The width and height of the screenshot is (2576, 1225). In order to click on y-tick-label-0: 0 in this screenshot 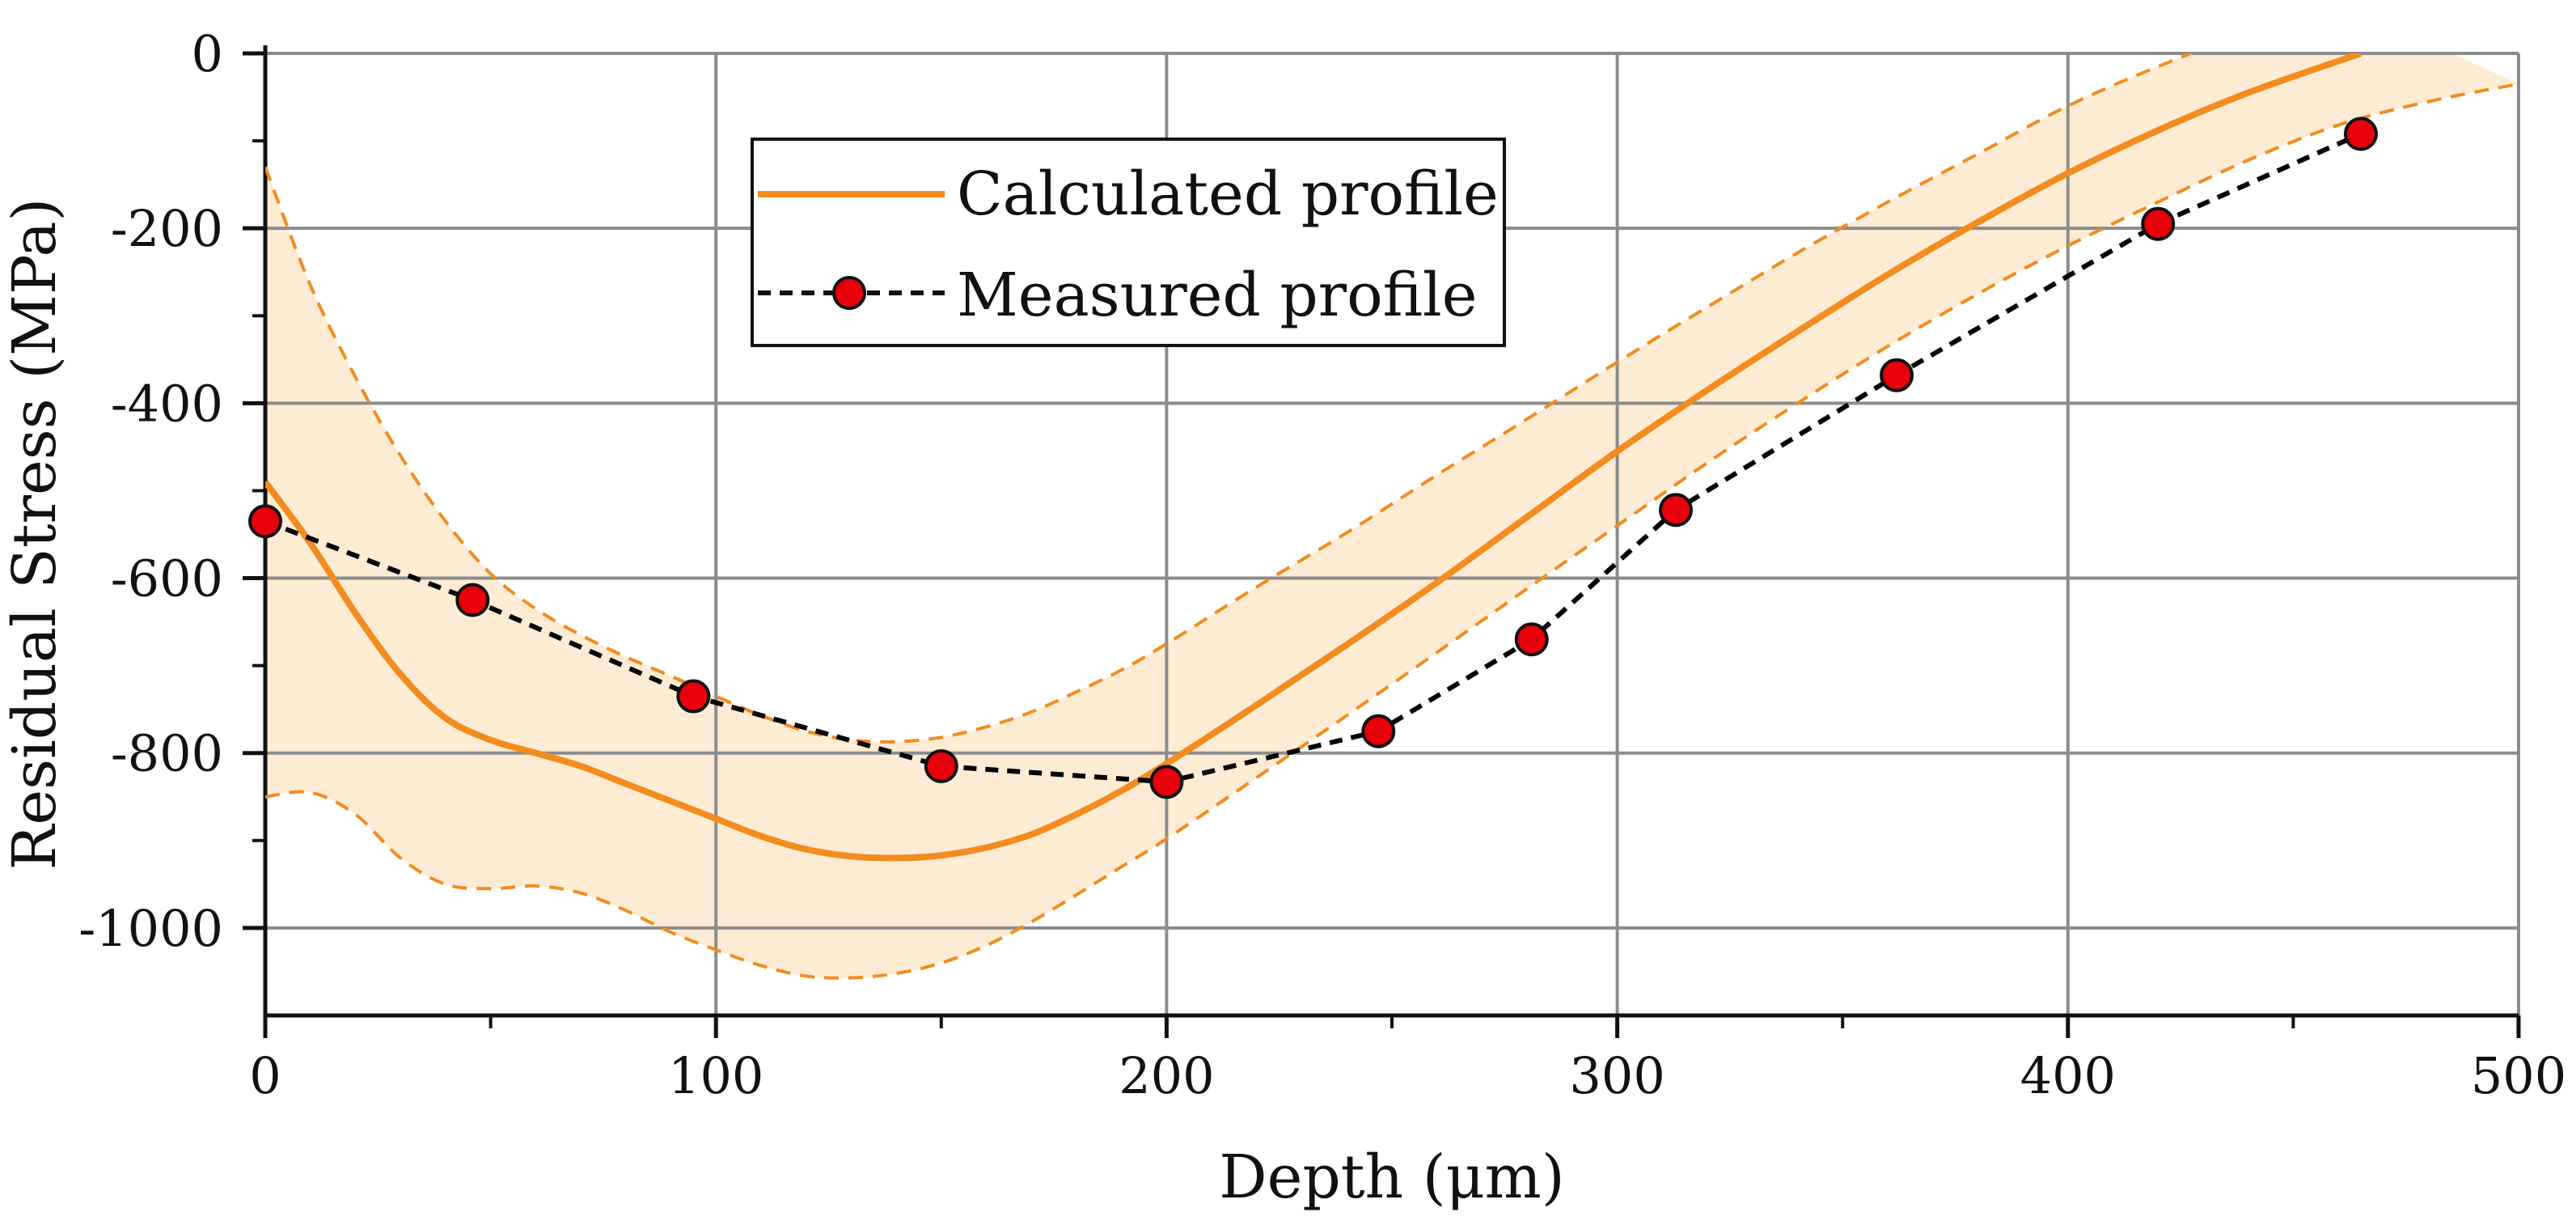, I will do `click(207, 54)`.